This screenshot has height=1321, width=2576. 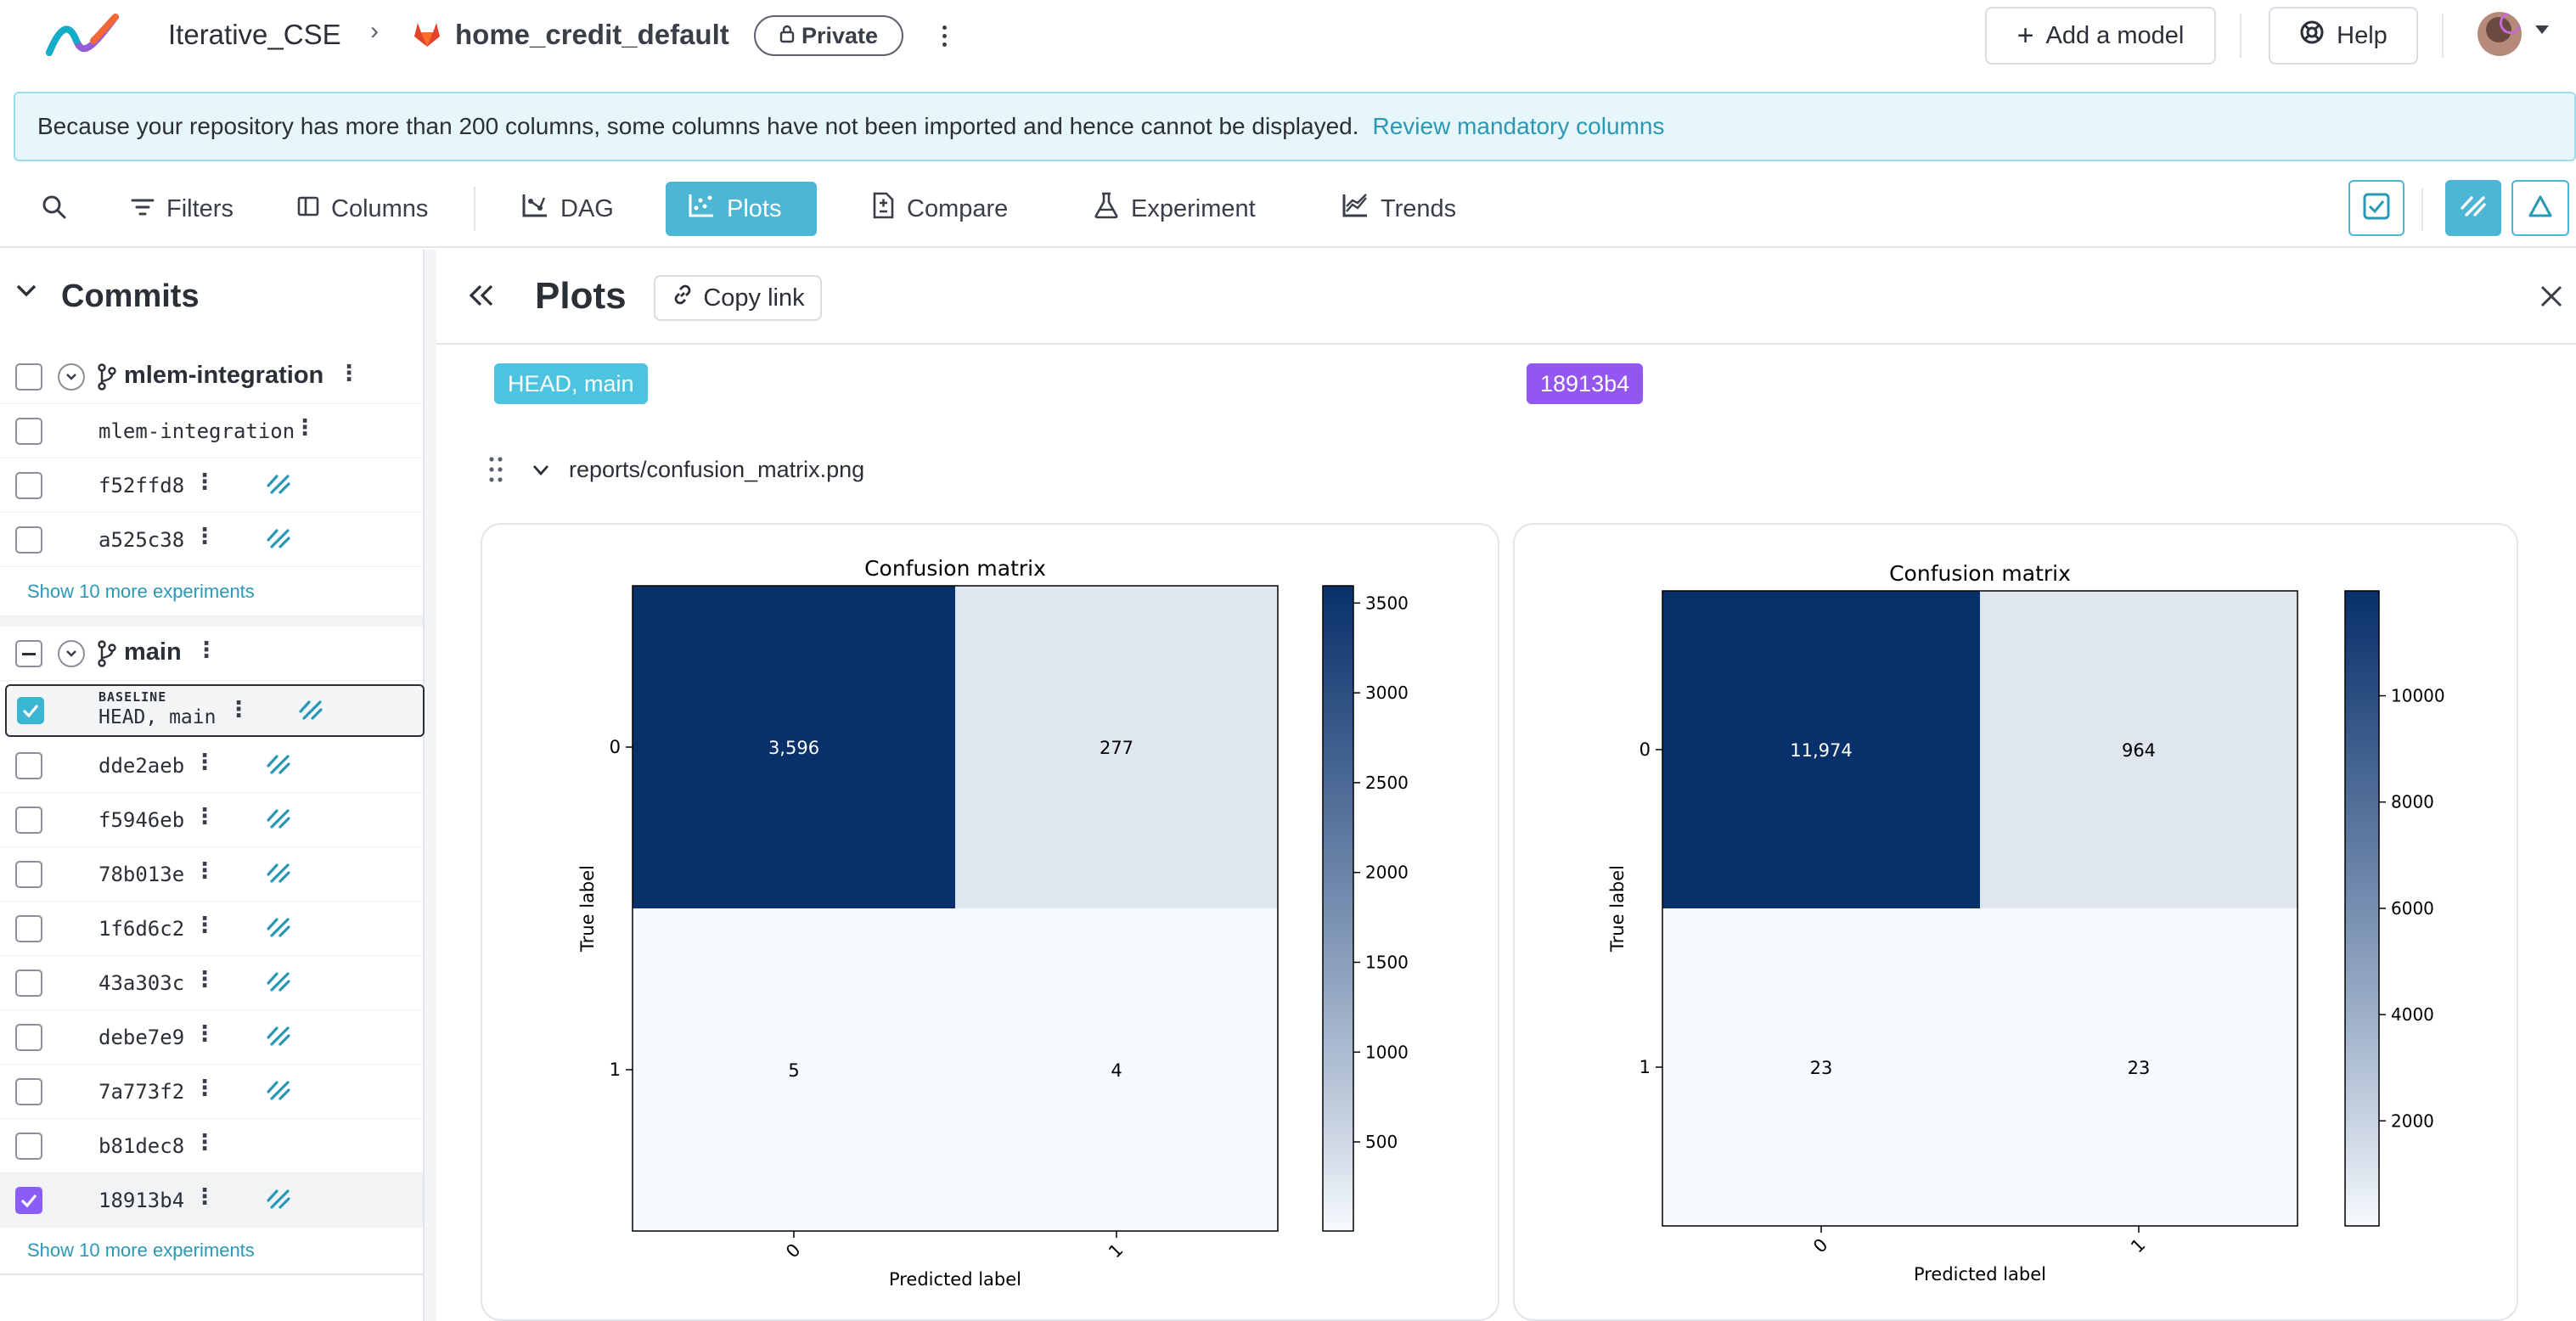 I want to click on select-checkbox-toggle-button, so click(x=2376, y=208).